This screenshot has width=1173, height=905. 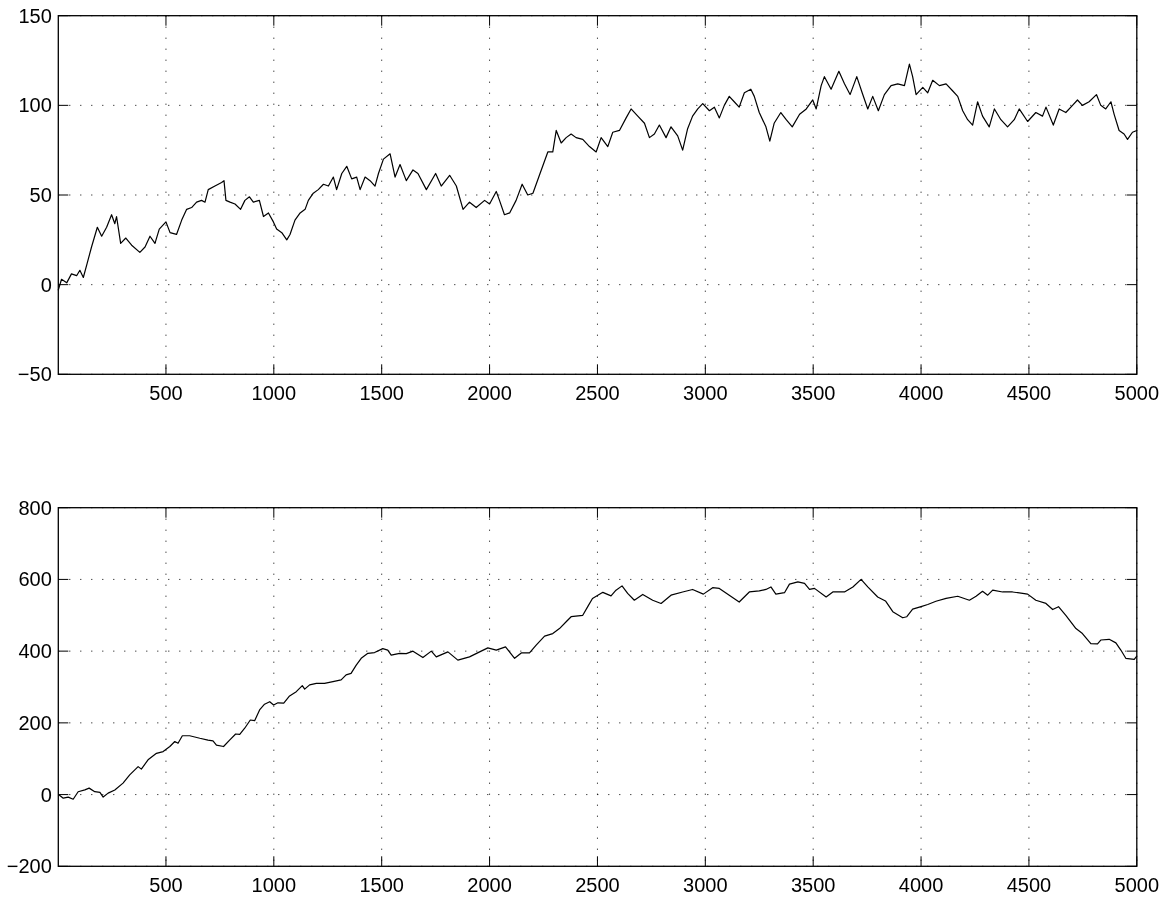 What do you see at coordinates (35, 15) in the screenshot?
I see `y-tick-label: 150` at bounding box center [35, 15].